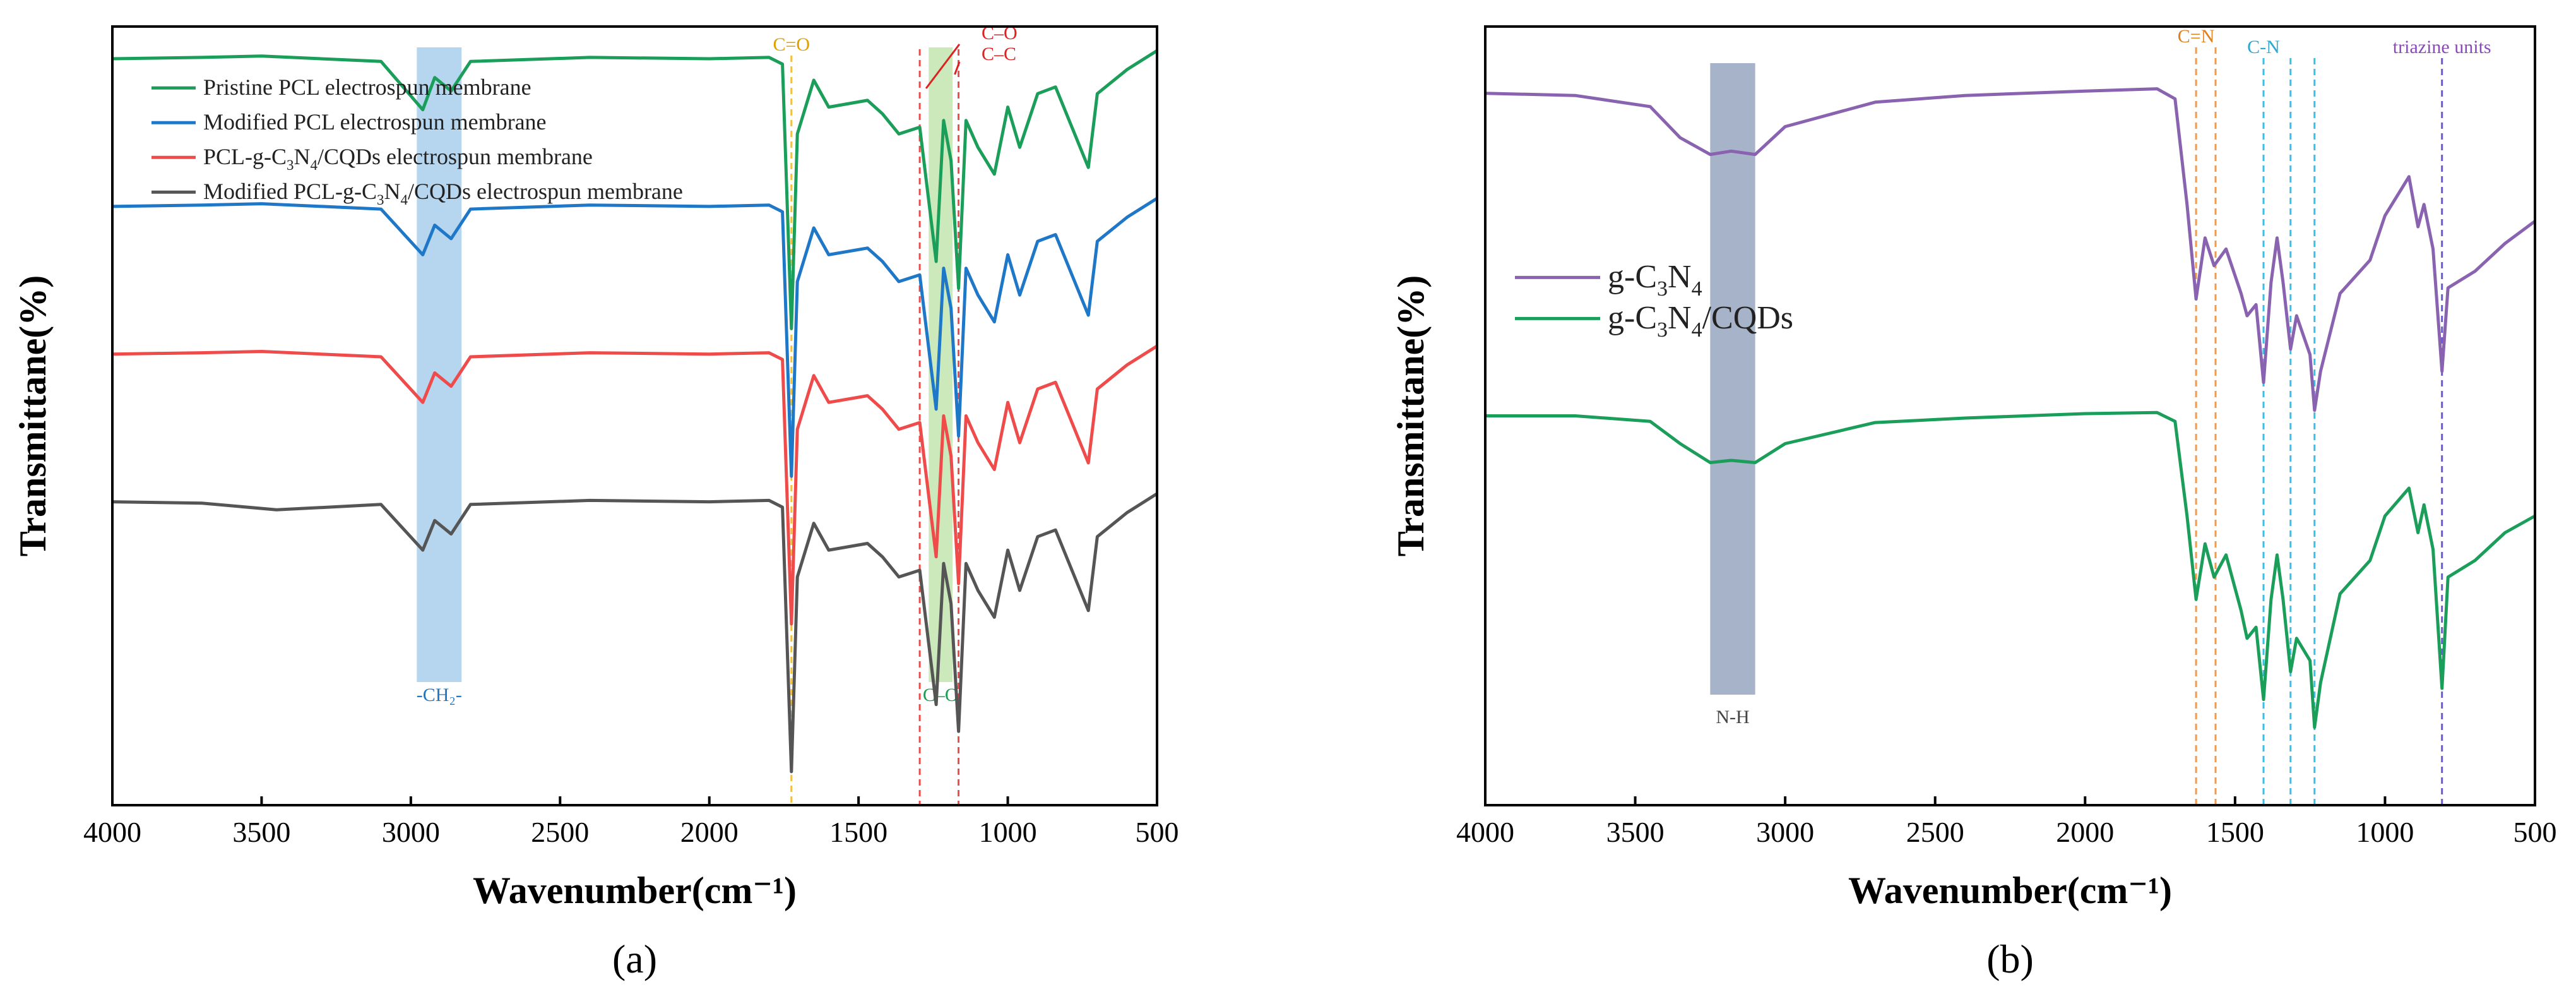 Image resolution: width=2576 pixels, height=1006 pixels. I want to click on legend-part: Pristine PCL electrospun membrane, so click(367, 87).